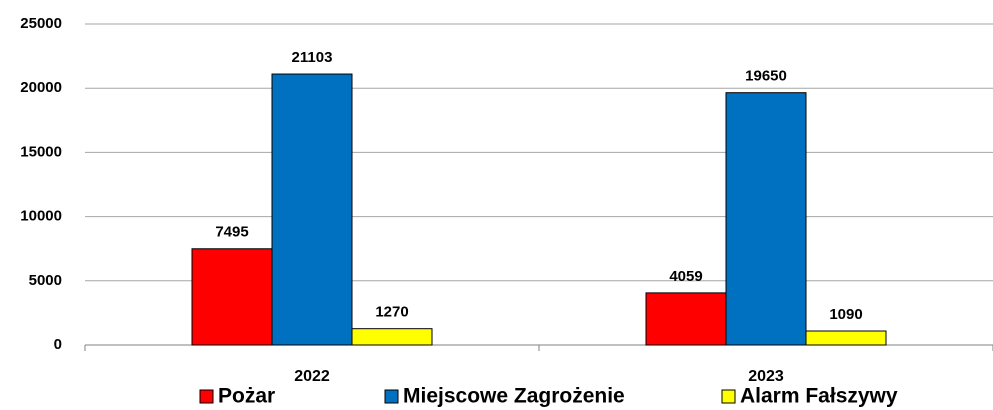 This screenshot has height=410, width=993. Describe the element at coordinates (819, 396) in the screenshot. I see `legend-label: Alarm Fałszywy` at that location.